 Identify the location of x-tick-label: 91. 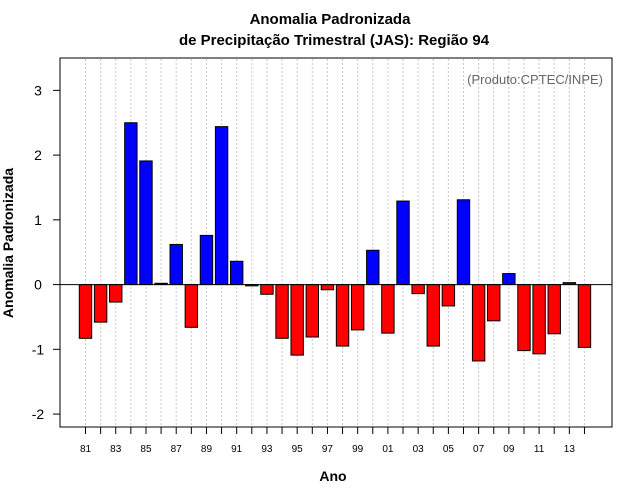
(237, 449).